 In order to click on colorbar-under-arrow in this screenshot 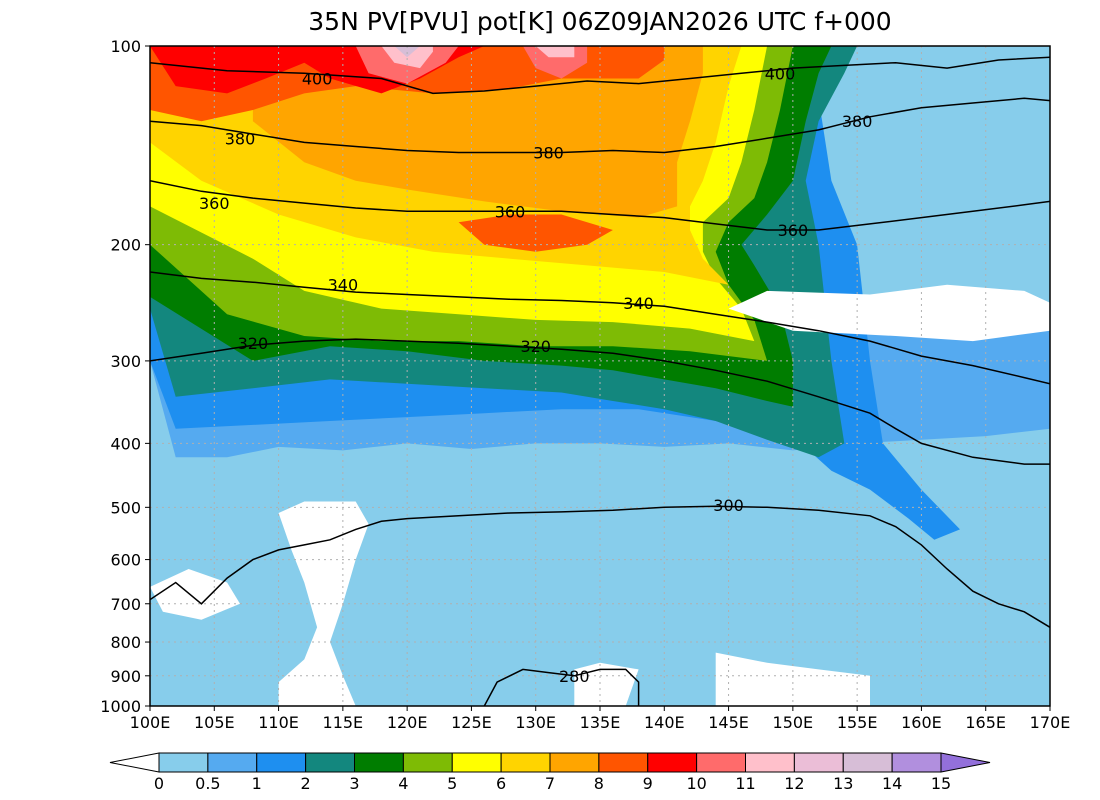, I will do `click(134, 762)`.